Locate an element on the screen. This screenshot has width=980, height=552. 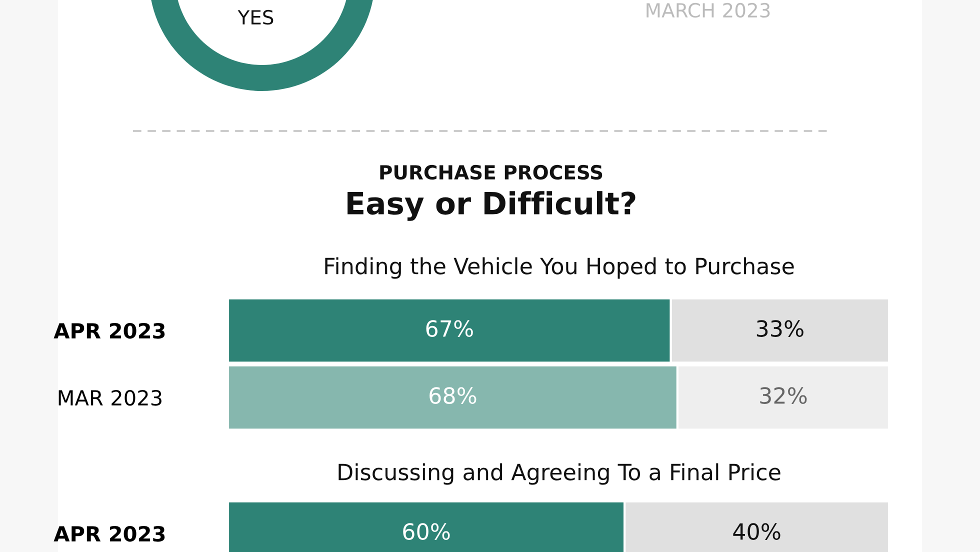
text: MARCH 2023 is located at coordinates (708, 10).